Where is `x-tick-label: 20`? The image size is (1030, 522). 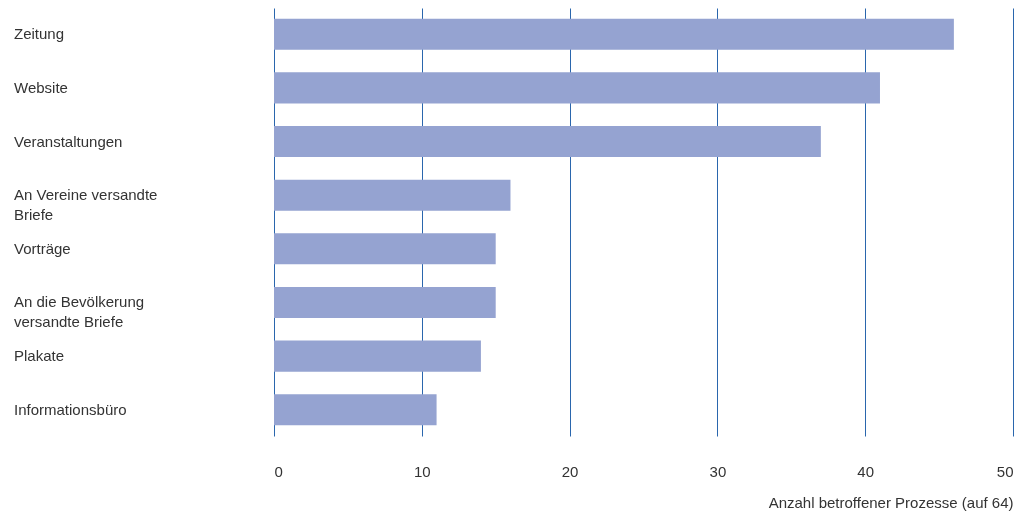
x-tick-label: 20 is located at coordinates (570, 471).